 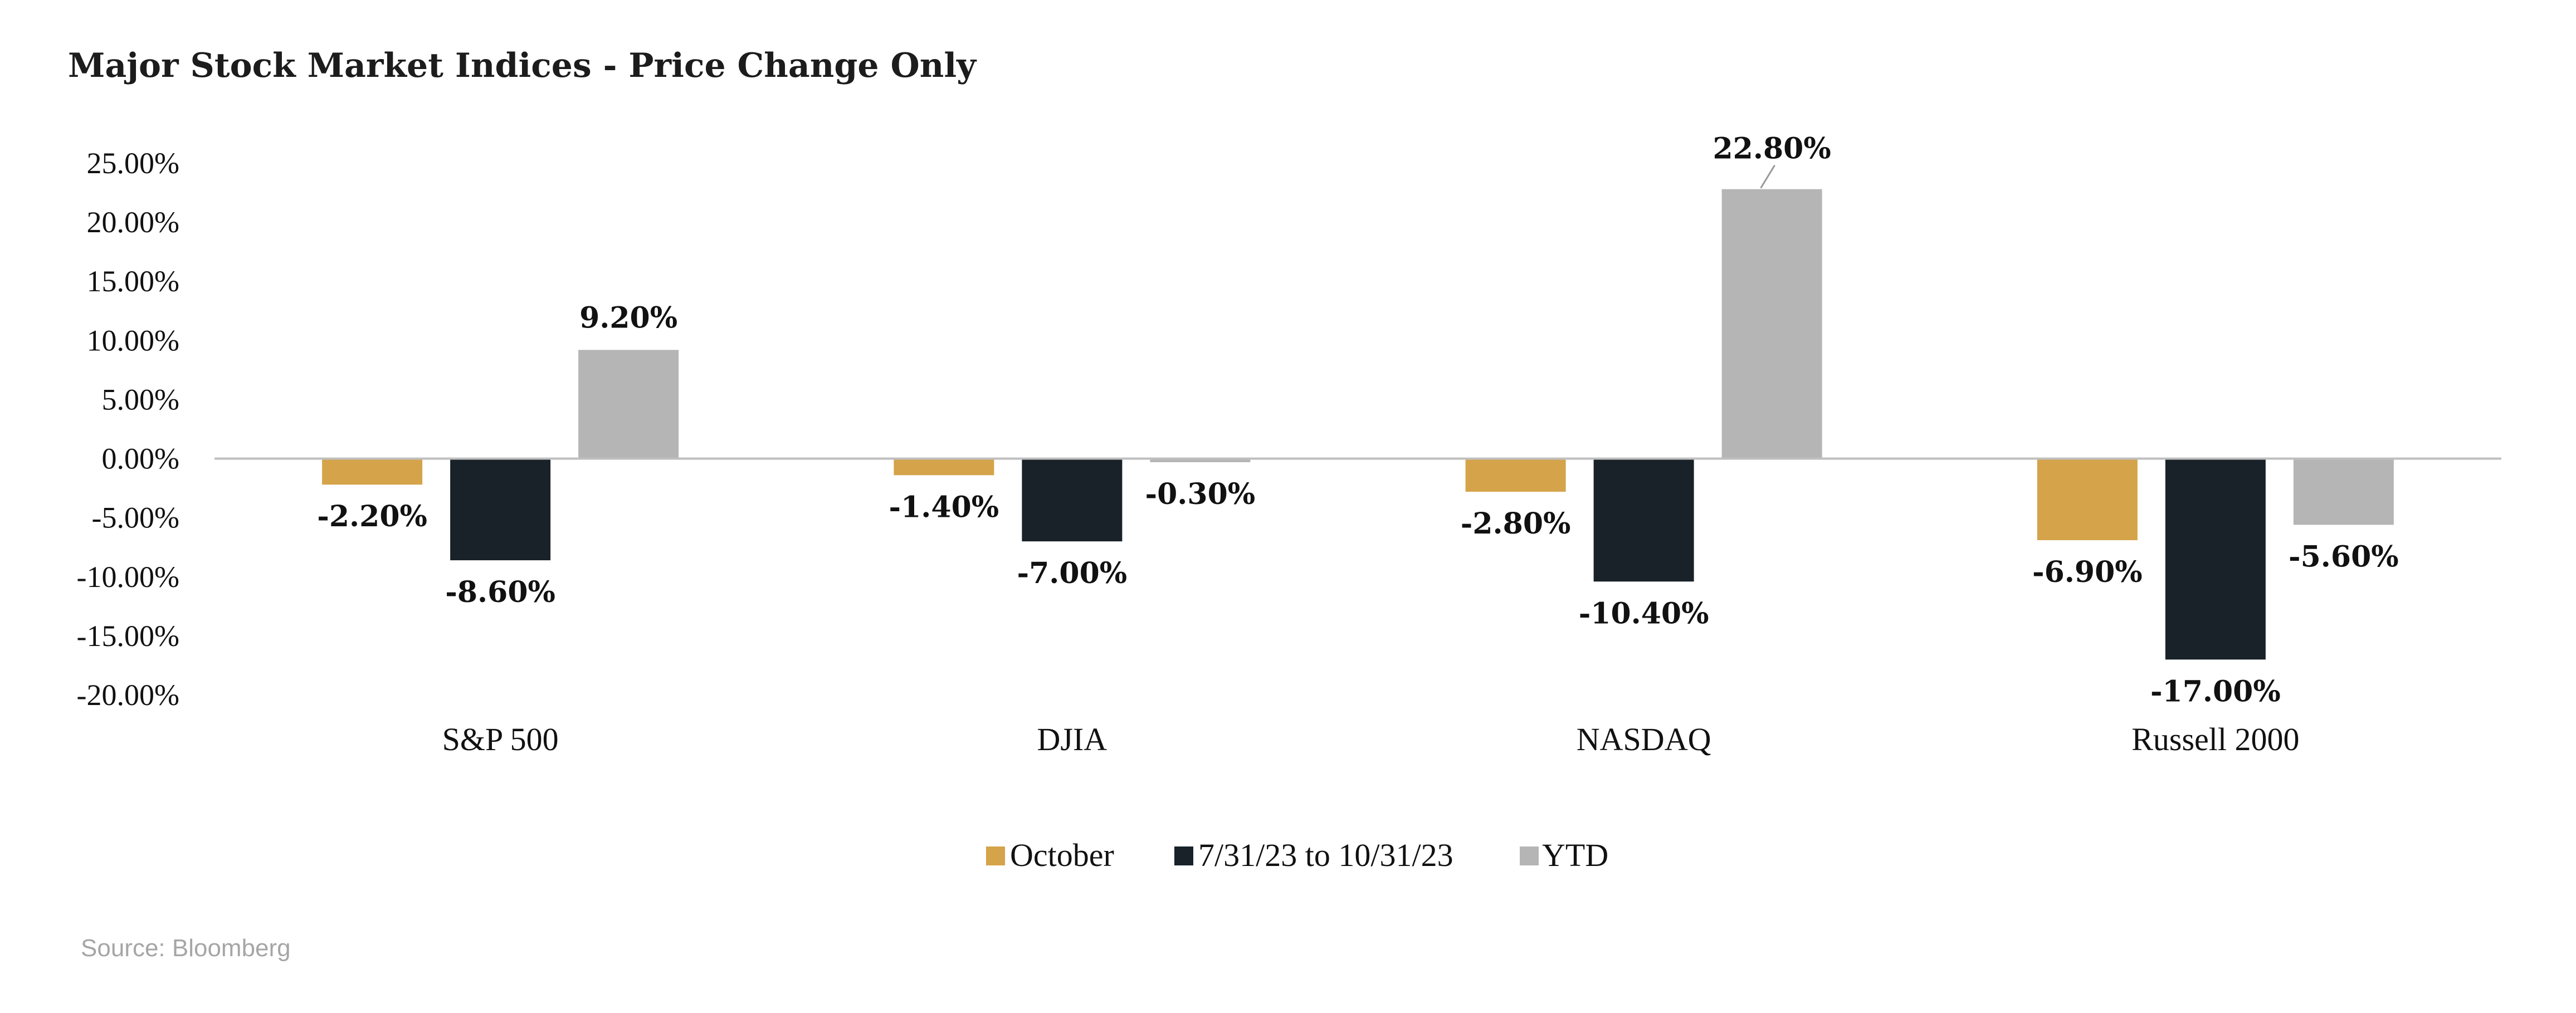 What do you see at coordinates (133, 222) in the screenshot?
I see `y-tick-label: 20.00%` at bounding box center [133, 222].